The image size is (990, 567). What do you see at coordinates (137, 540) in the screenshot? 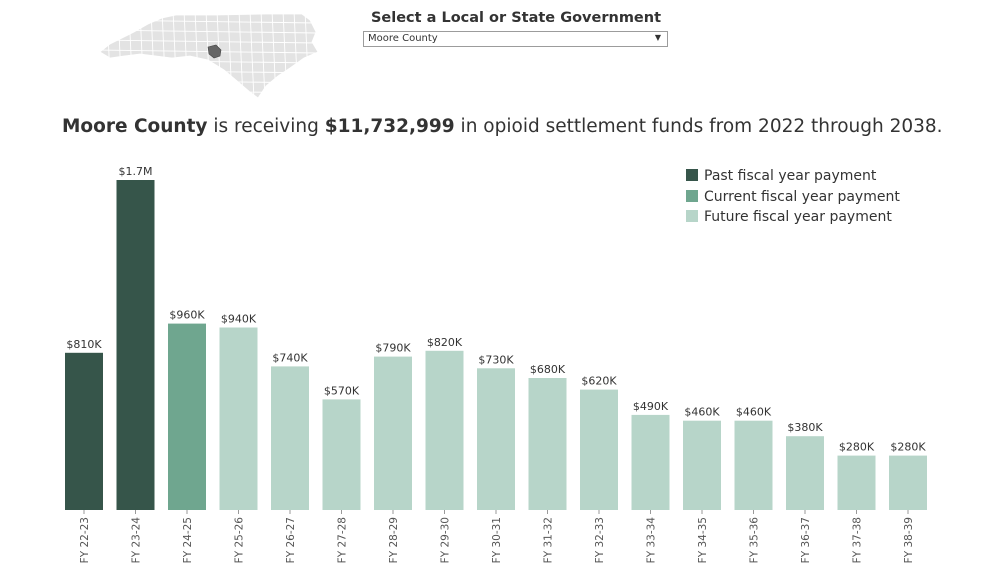
I see `x-tick-label: FY 23-24` at bounding box center [137, 540].